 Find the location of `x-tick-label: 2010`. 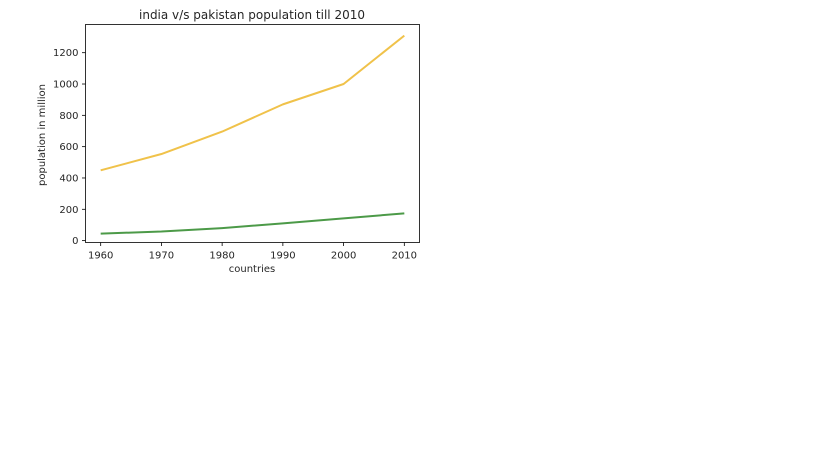

x-tick-label: 2010 is located at coordinates (404, 256).